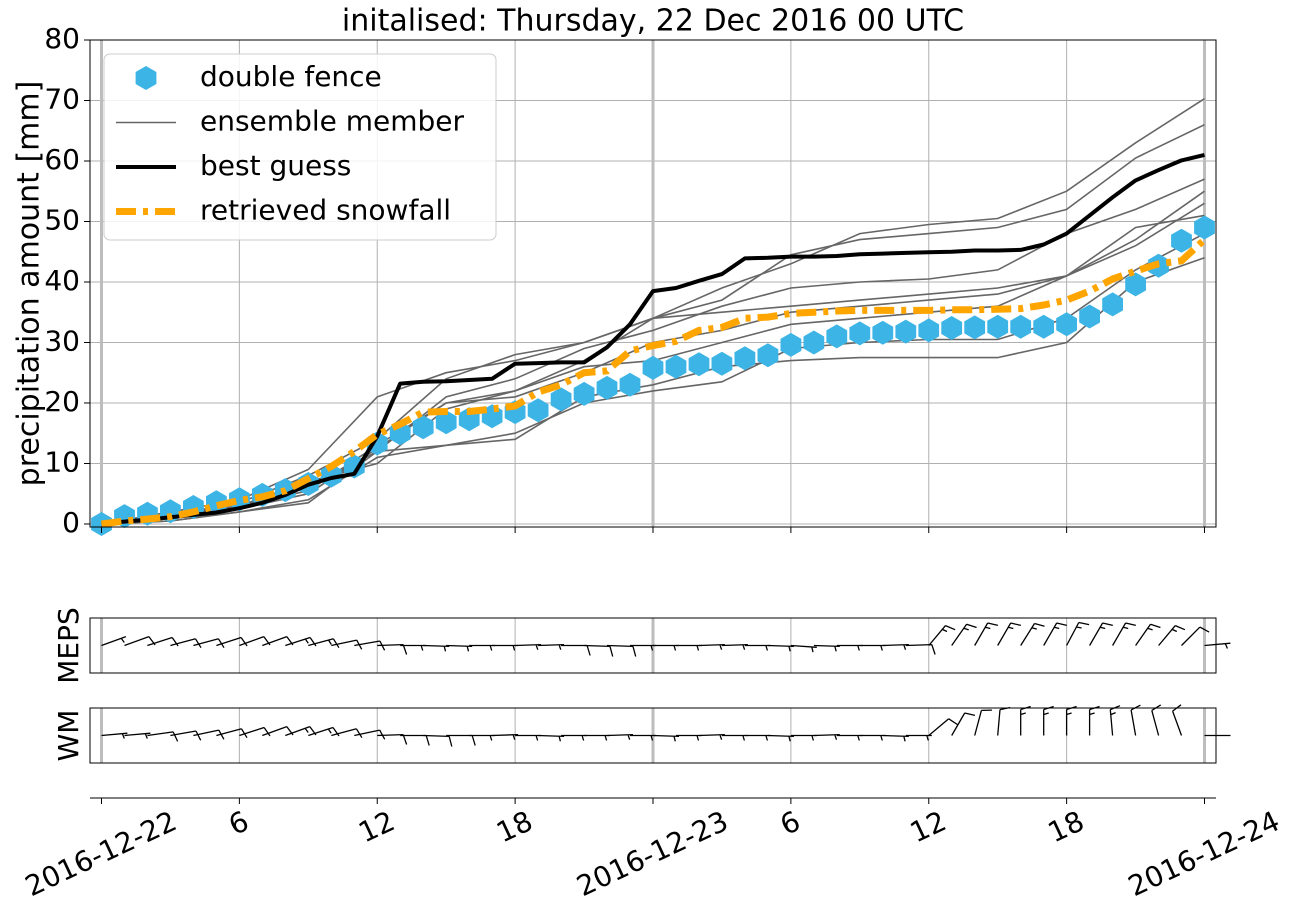  Describe the element at coordinates (68, 645) in the screenshot. I see `panel-label: MEPS` at that location.